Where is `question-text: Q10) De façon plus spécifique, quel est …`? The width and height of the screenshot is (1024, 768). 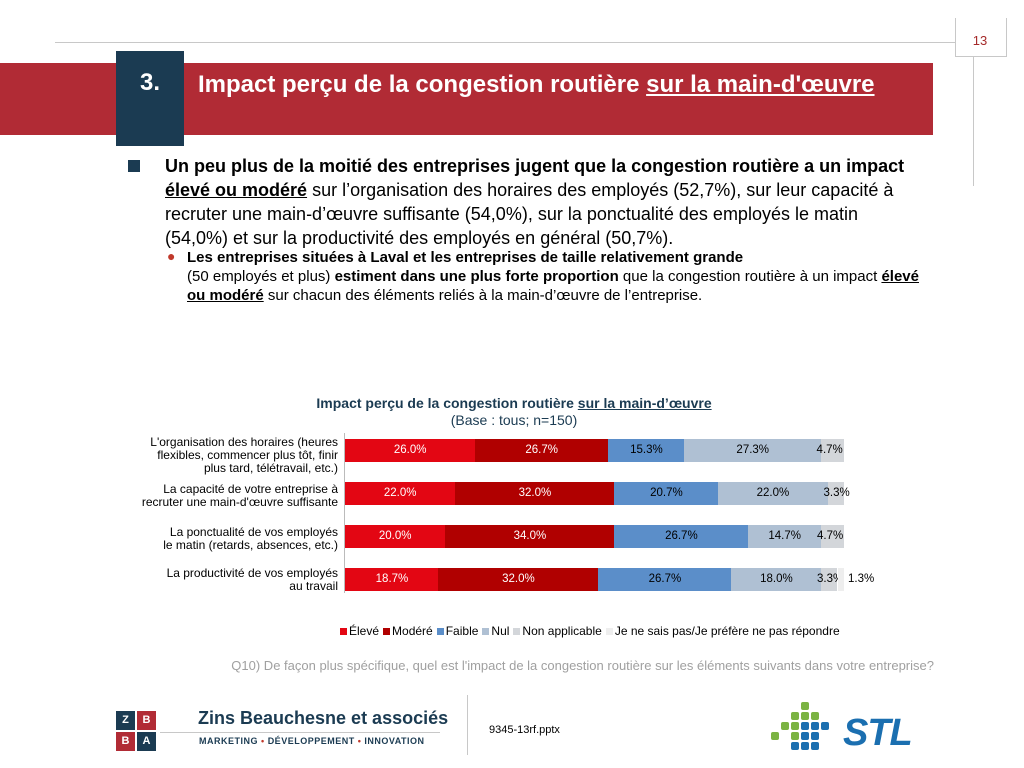
question-text: Q10) De façon plus spécifique, quel est … is located at coordinates (582, 665).